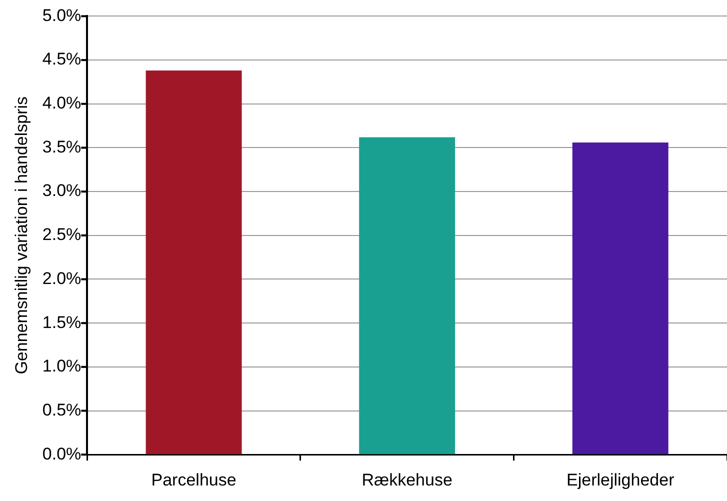 Image resolution: width=727 pixels, height=501 pixels. Describe the element at coordinates (62, 234) in the screenshot. I see `y-tick-label: 2.5%` at that location.